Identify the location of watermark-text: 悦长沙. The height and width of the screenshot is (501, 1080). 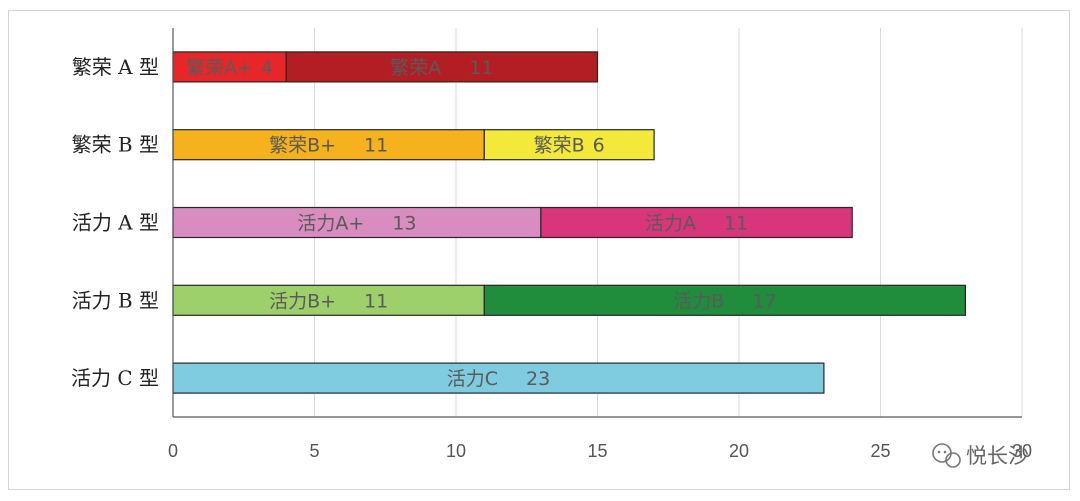
(997, 456).